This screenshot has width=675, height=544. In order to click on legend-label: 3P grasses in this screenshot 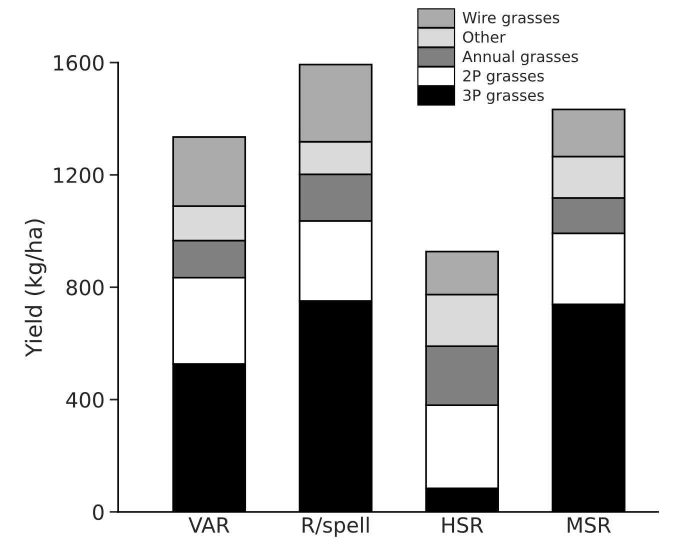, I will do `click(503, 96)`.